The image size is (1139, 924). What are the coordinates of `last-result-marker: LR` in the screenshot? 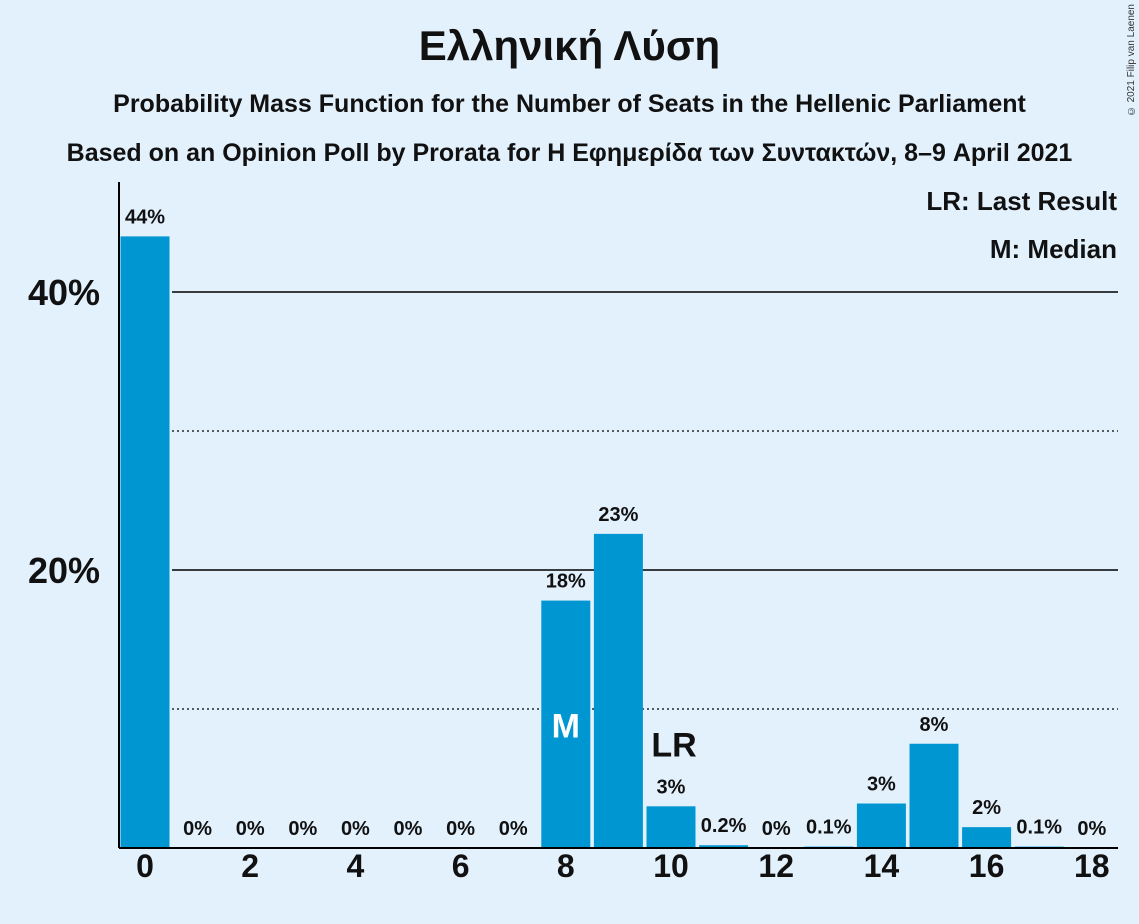 It's located at (673, 745).